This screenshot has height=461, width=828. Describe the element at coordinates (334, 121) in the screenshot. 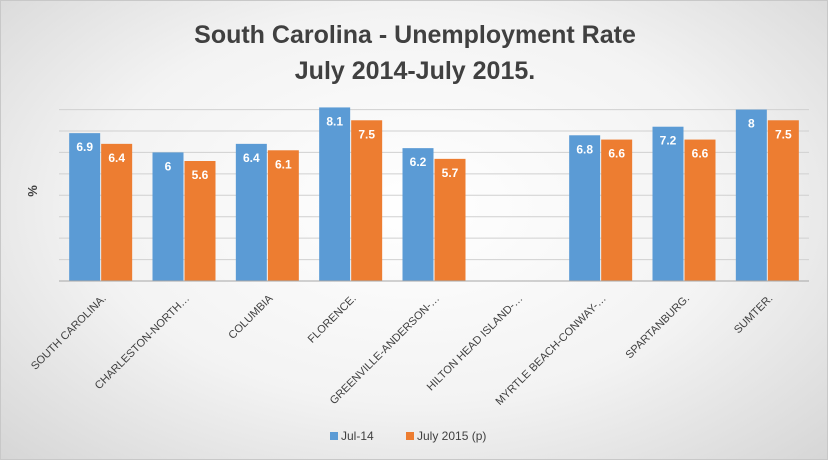

I see `data-label: 8.1` at that location.